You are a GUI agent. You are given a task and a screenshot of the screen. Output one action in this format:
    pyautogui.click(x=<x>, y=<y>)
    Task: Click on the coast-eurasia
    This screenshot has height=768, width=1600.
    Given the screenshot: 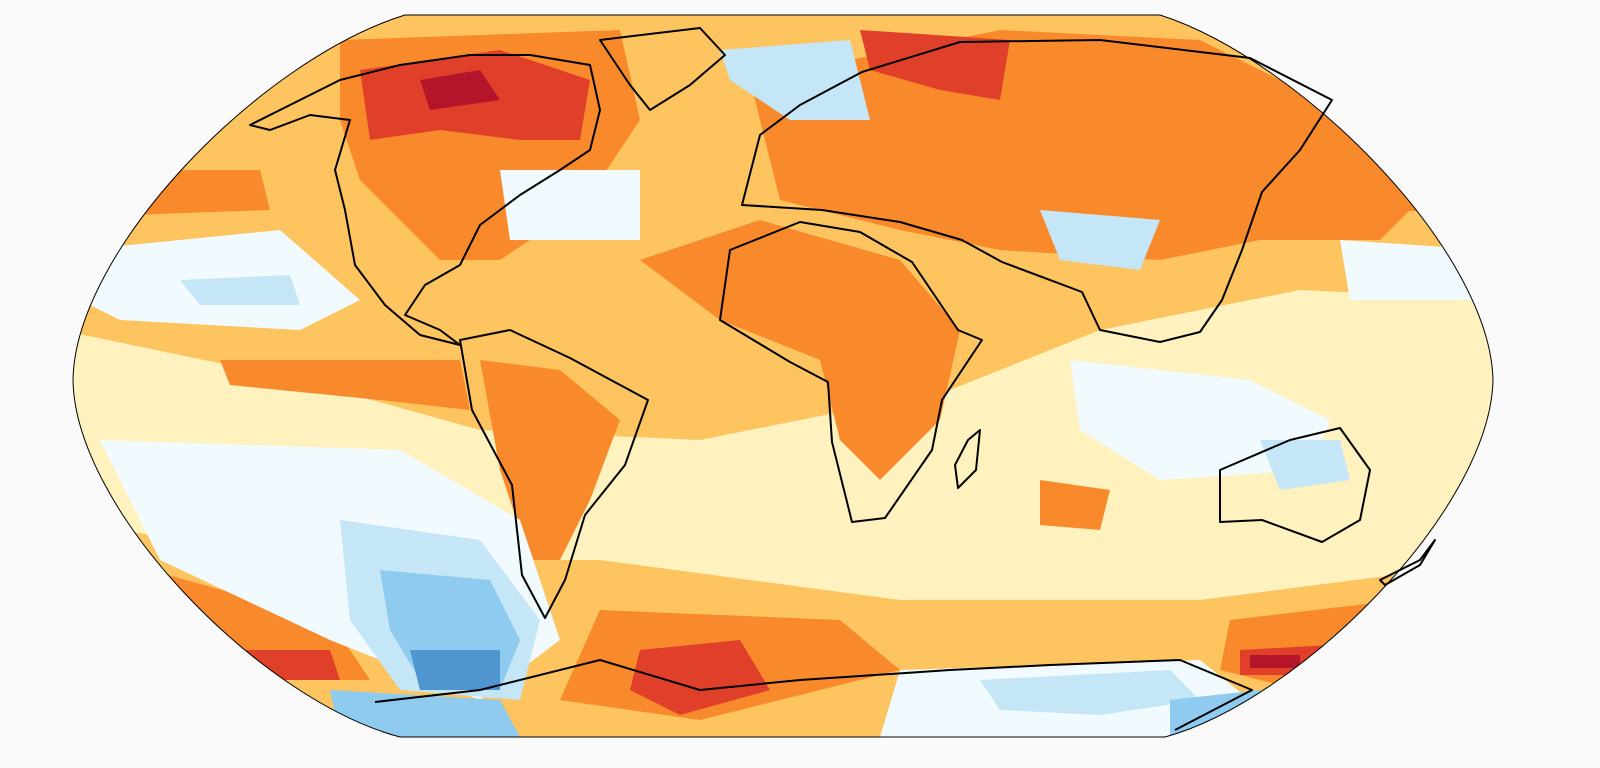 What is the action you would take?
    pyautogui.click(x=1037, y=191)
    